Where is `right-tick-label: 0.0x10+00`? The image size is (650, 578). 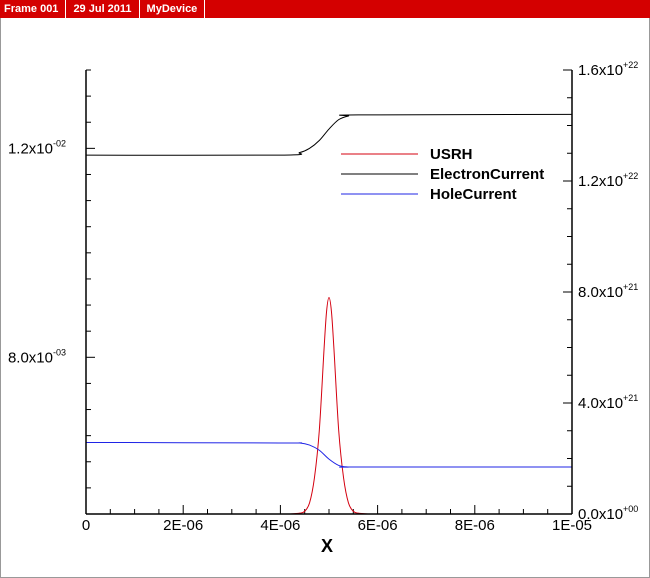 right-tick-label: 0.0x10+00 is located at coordinates (608, 513).